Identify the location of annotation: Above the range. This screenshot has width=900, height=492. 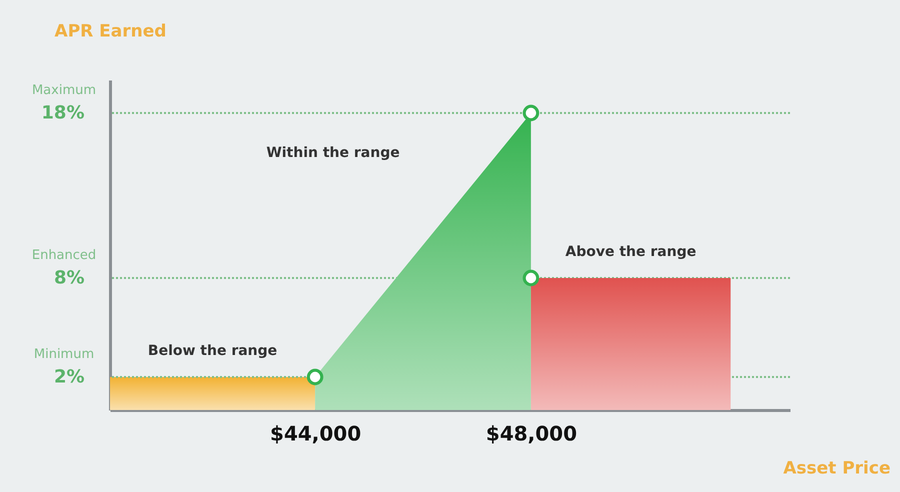
(630, 252).